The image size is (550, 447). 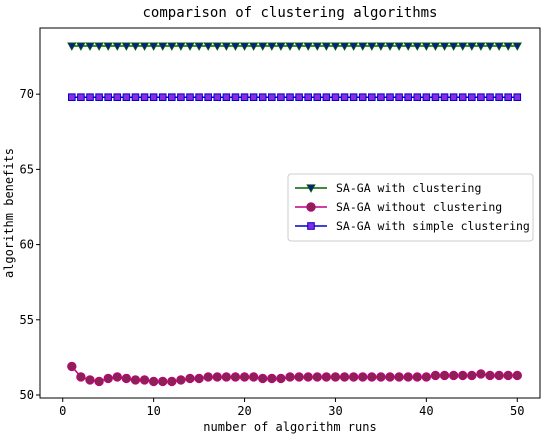 What do you see at coordinates (153, 411) in the screenshot?
I see `x-tick-label: 10` at bounding box center [153, 411].